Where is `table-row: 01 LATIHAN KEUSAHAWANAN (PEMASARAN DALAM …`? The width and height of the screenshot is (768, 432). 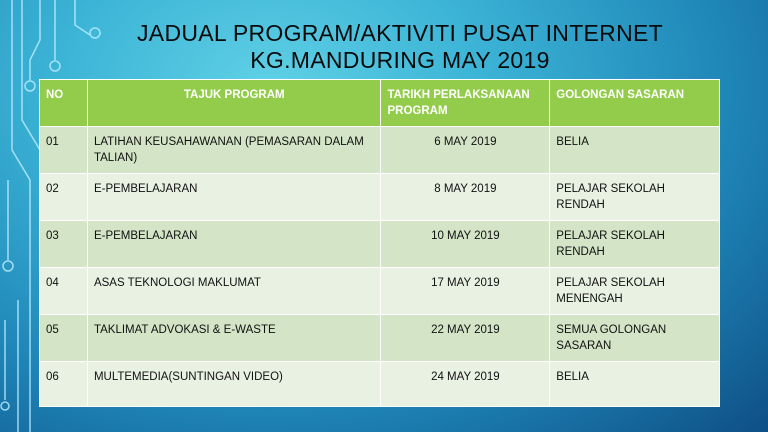 table-row: 01 LATIHAN KEUSAHAWANAN (PEMASARAN DALAM … is located at coordinates (379, 150).